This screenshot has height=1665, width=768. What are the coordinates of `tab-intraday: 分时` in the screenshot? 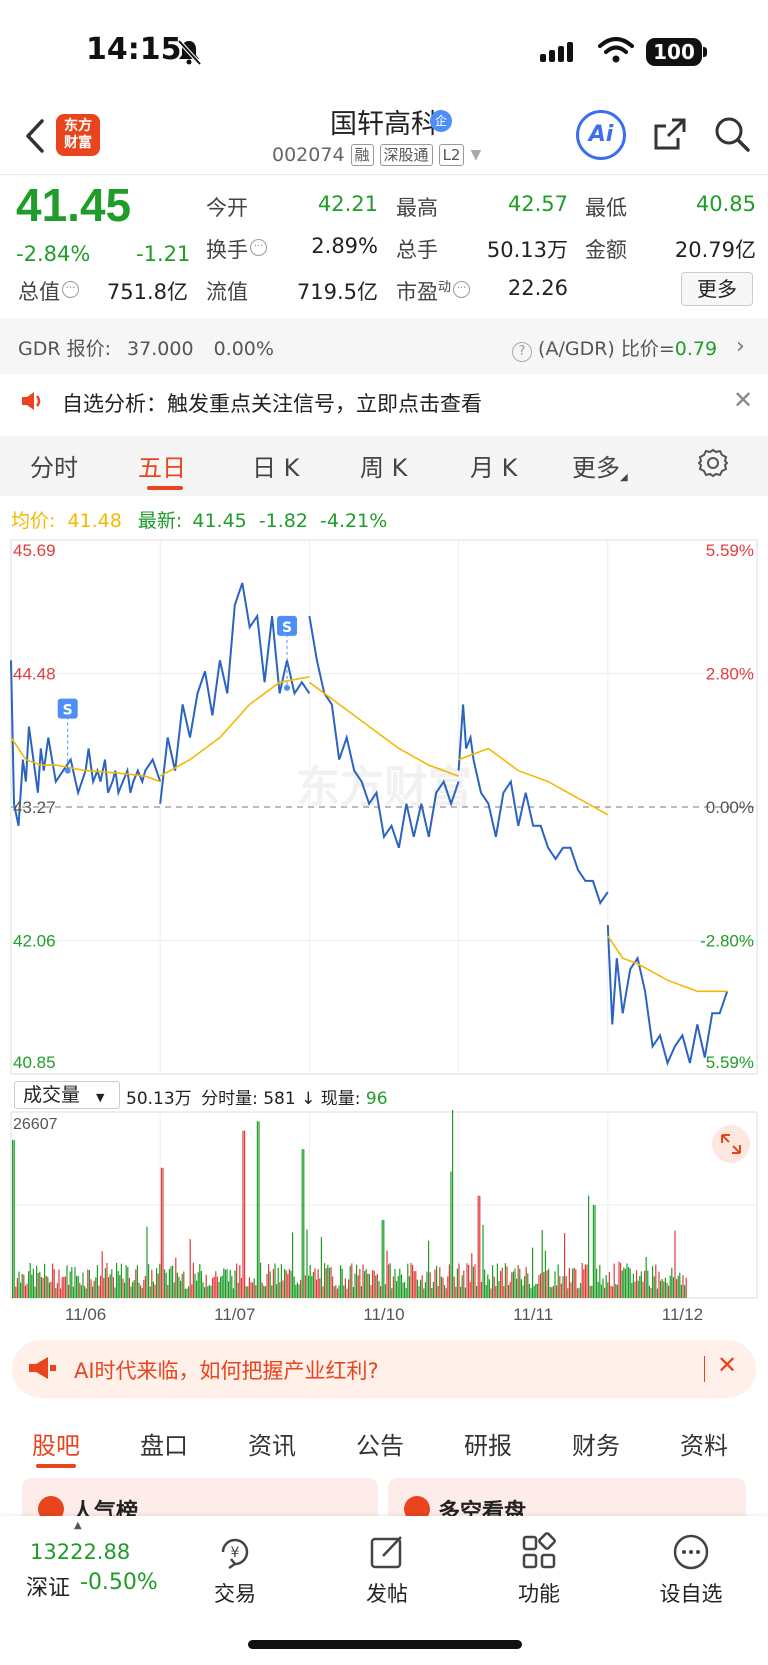 It's located at (54, 468).